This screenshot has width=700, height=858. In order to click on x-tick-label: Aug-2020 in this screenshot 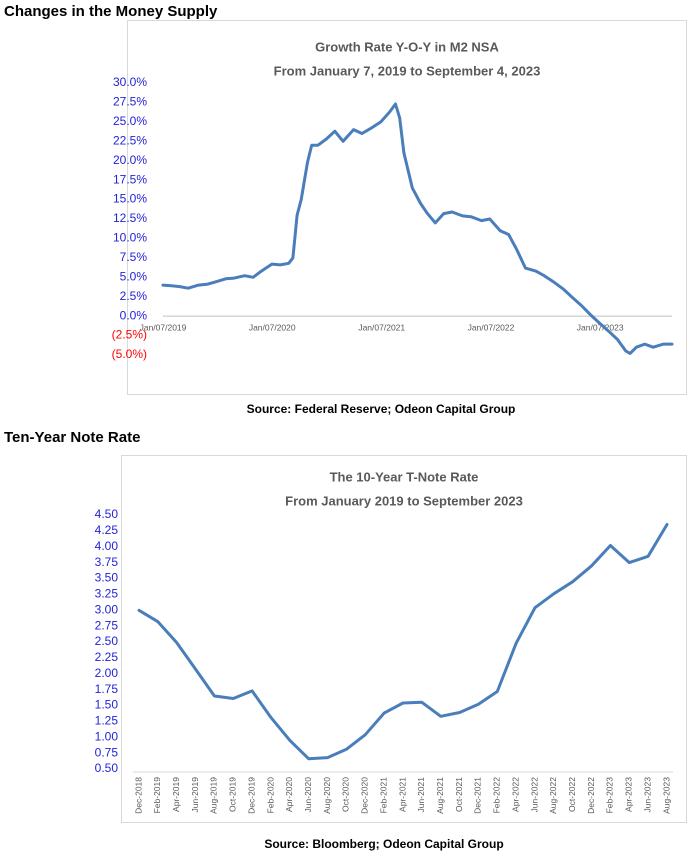, I will do `click(327, 795)`.